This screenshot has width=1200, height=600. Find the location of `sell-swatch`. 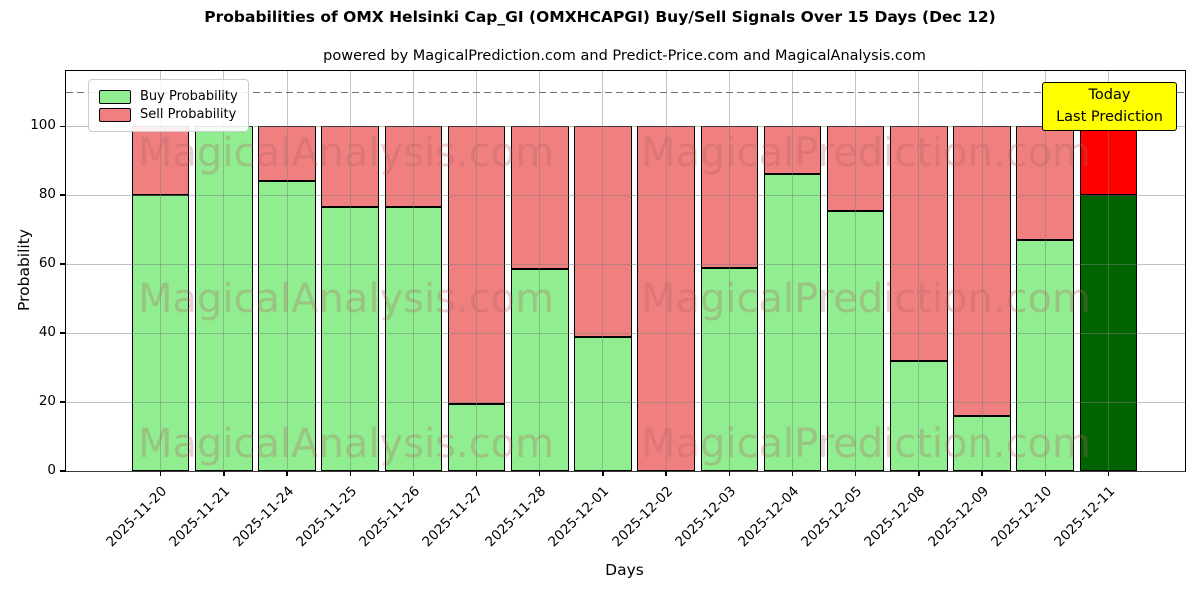

sell-swatch is located at coordinates (115, 114).